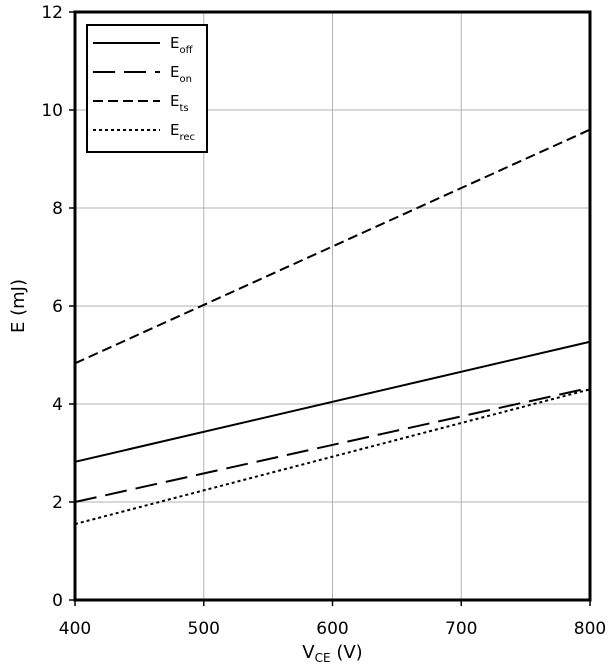 The image size is (608, 667). I want to click on x-tick-label: 800, so click(590, 629).